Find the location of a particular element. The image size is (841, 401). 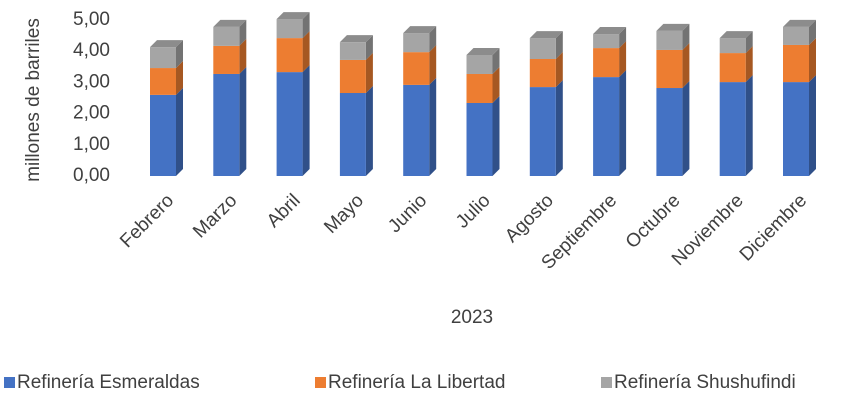

legend-label: Refinería Esmeraldas is located at coordinates (108, 382).